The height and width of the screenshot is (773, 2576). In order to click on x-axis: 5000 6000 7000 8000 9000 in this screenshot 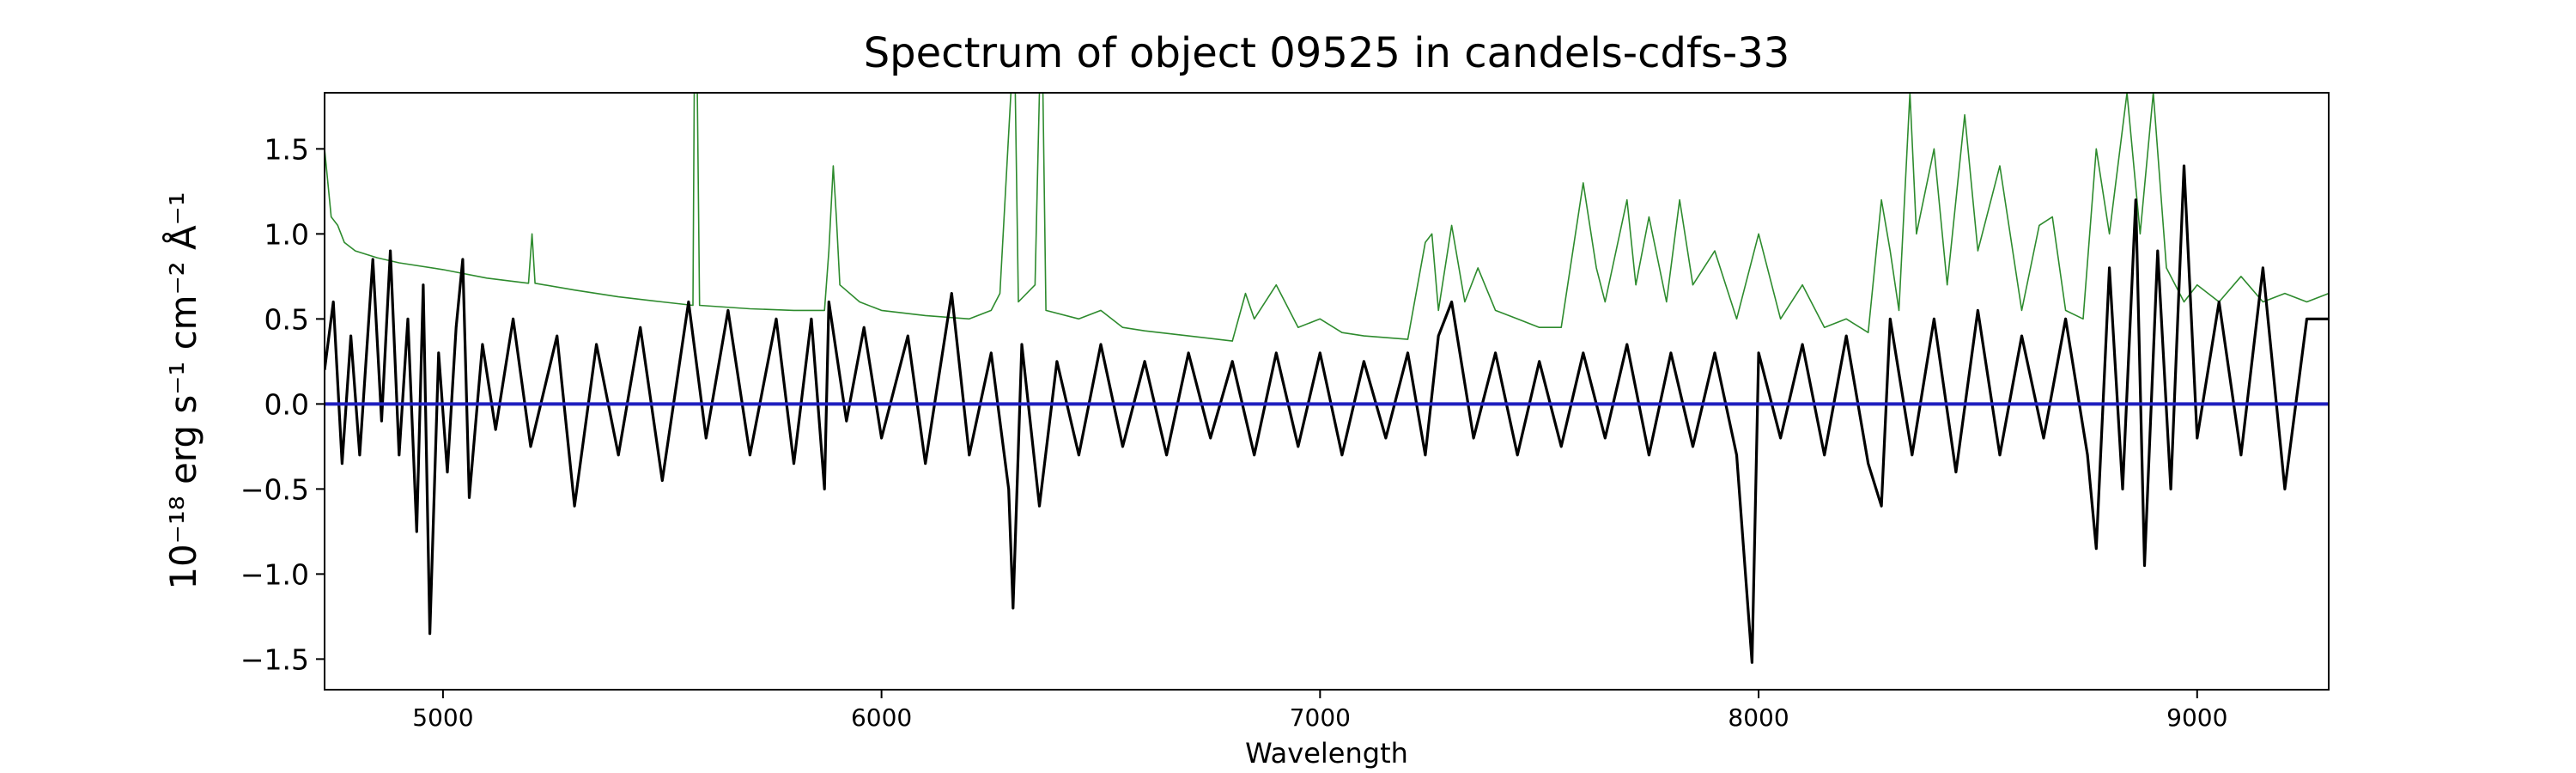, I will do `click(1319, 711)`.